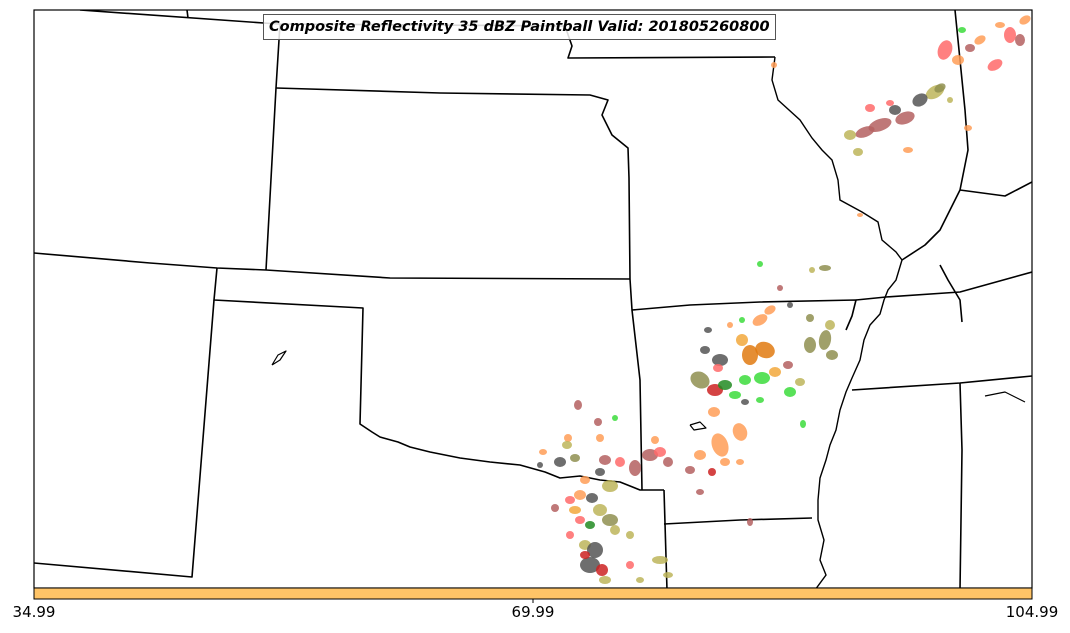 The height and width of the screenshot is (633, 1070). I want to click on colorbar, so click(533, 593).